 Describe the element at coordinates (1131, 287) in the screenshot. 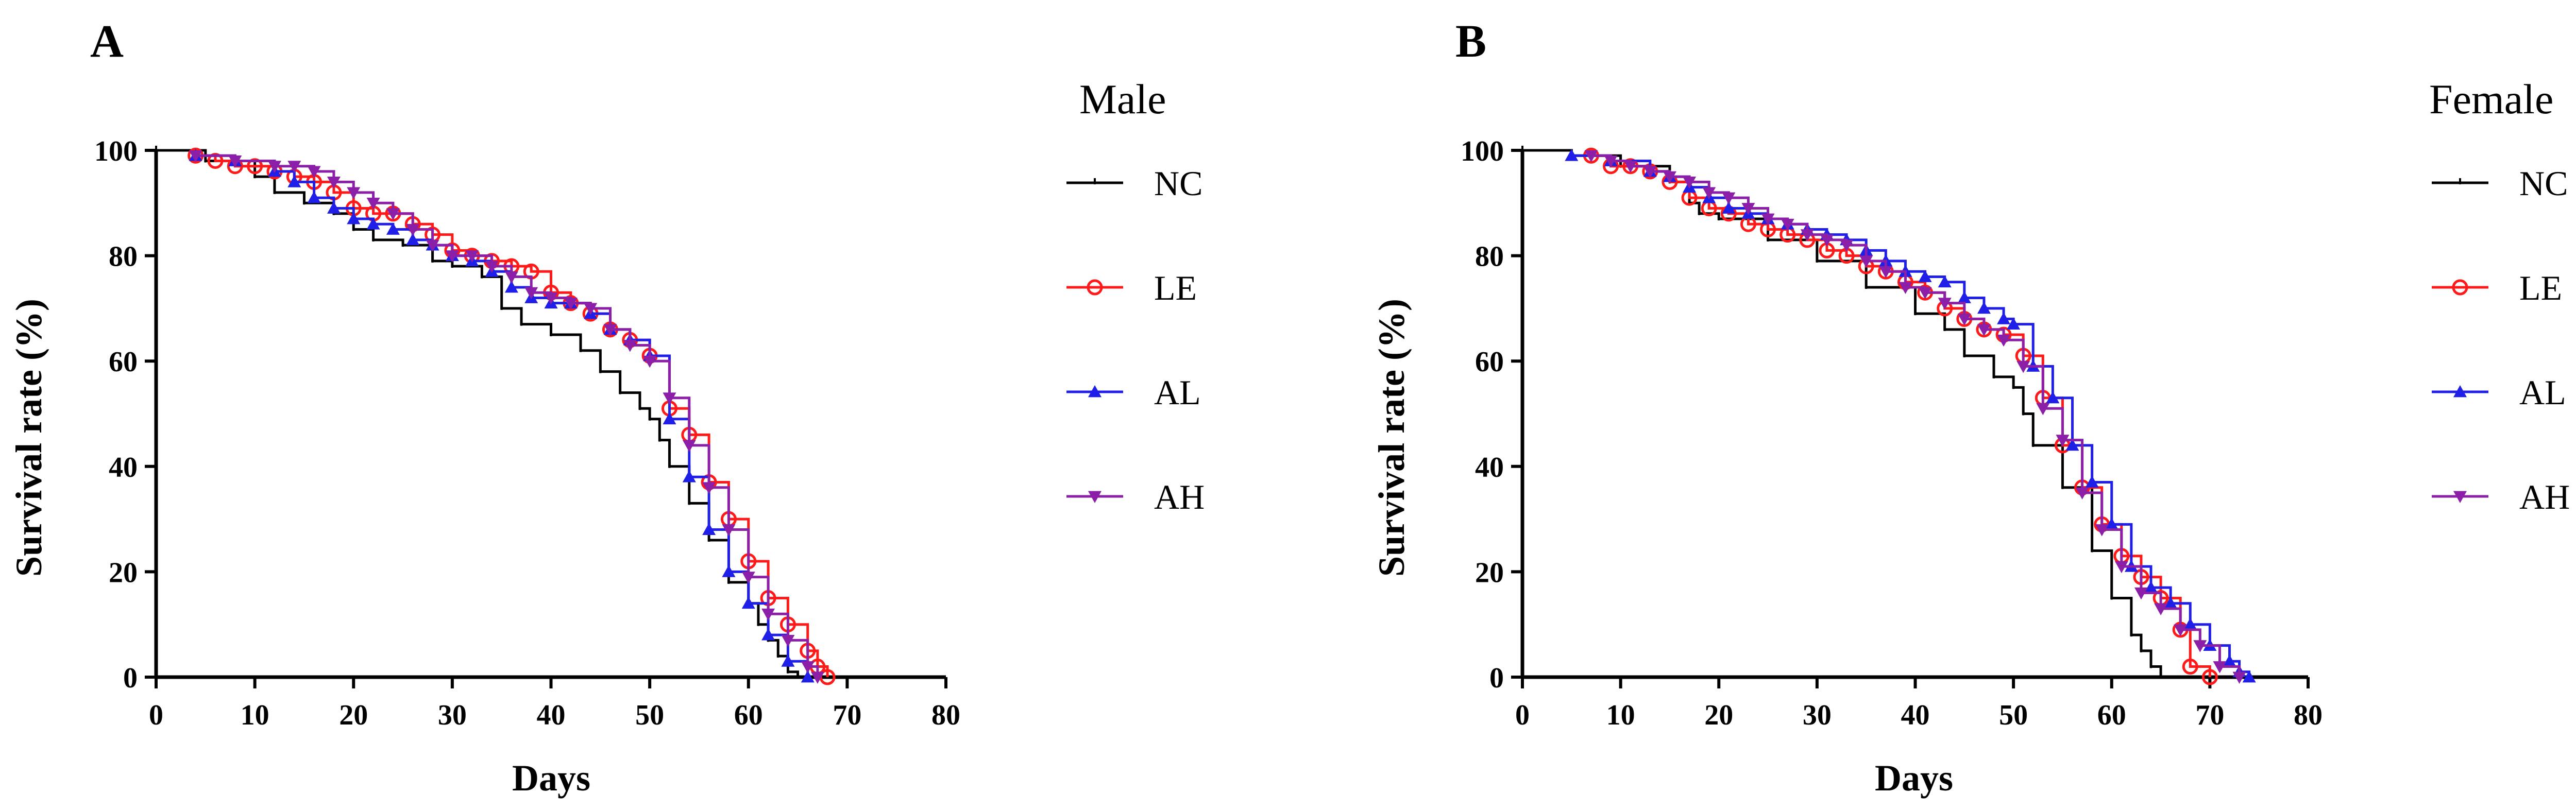

I see `legend-item-le: LE` at that location.